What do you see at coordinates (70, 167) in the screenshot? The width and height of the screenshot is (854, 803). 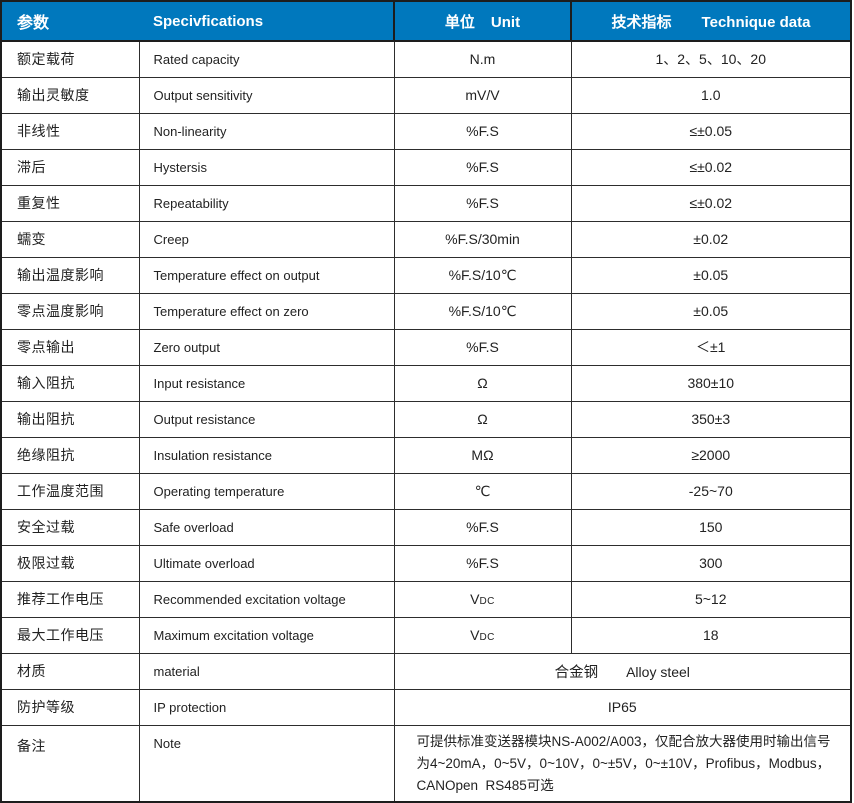 I see `param-cn: 滞后` at bounding box center [70, 167].